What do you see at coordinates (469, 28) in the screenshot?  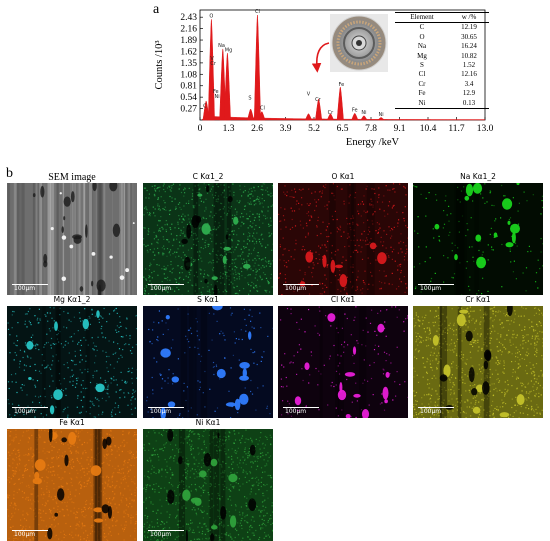 I see `wt-percent-cell: 12.19` at bounding box center [469, 28].